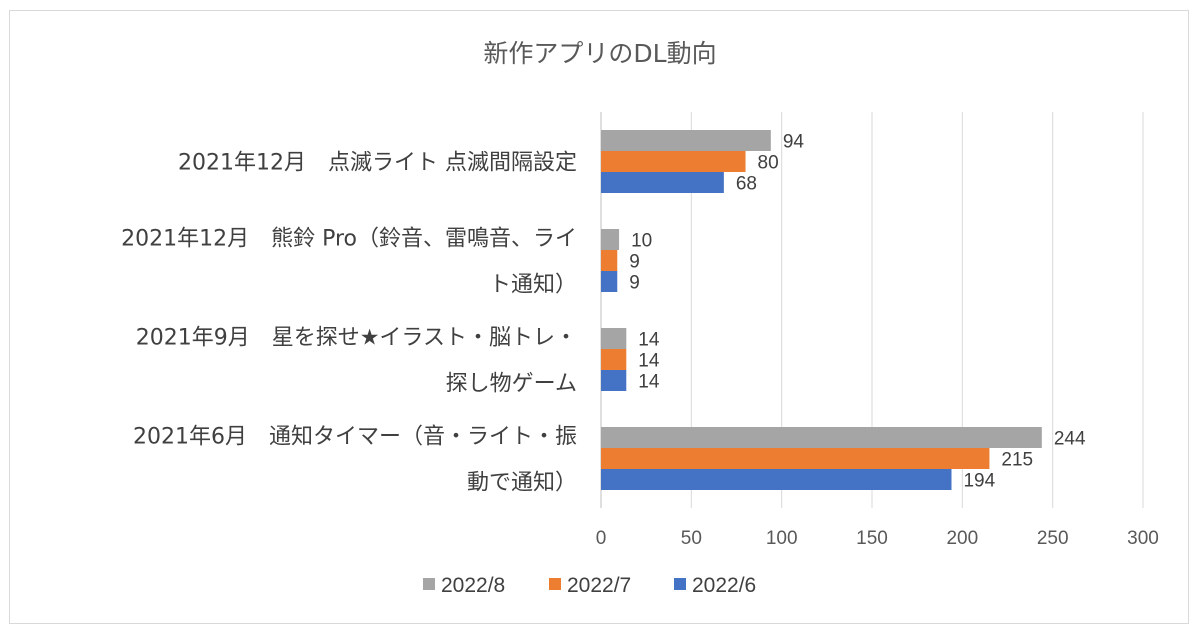 The height and width of the screenshot is (632, 1200). Describe the element at coordinates (599, 585) in the screenshot. I see `legend-label-2022-7: 2022/7` at that location.